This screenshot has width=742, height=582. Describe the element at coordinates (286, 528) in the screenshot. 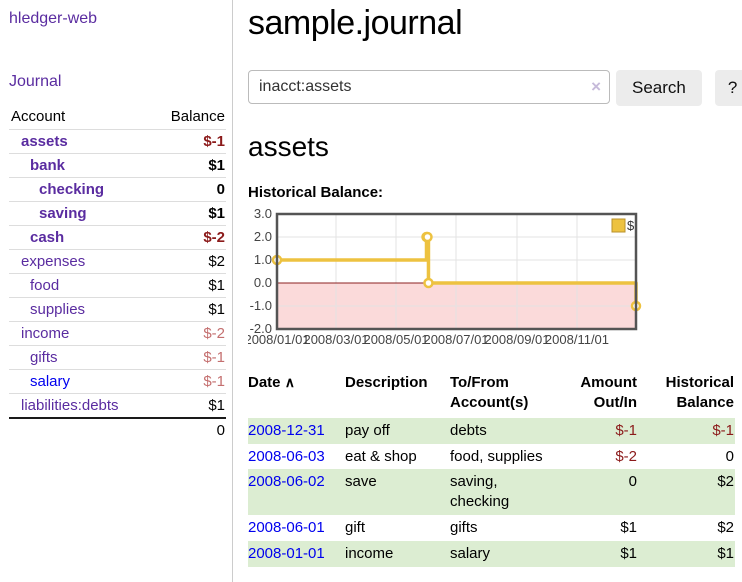

I see `transaction-date-link: 2008-06-01` at that location.